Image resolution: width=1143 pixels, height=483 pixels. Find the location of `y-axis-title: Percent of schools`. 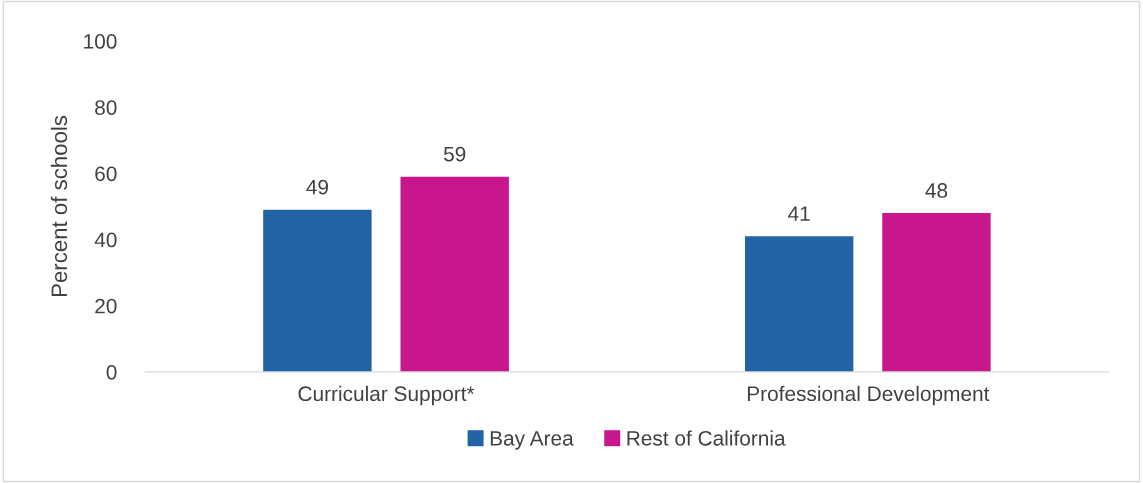

y-axis-title: Percent of schools is located at coordinates (59, 206).